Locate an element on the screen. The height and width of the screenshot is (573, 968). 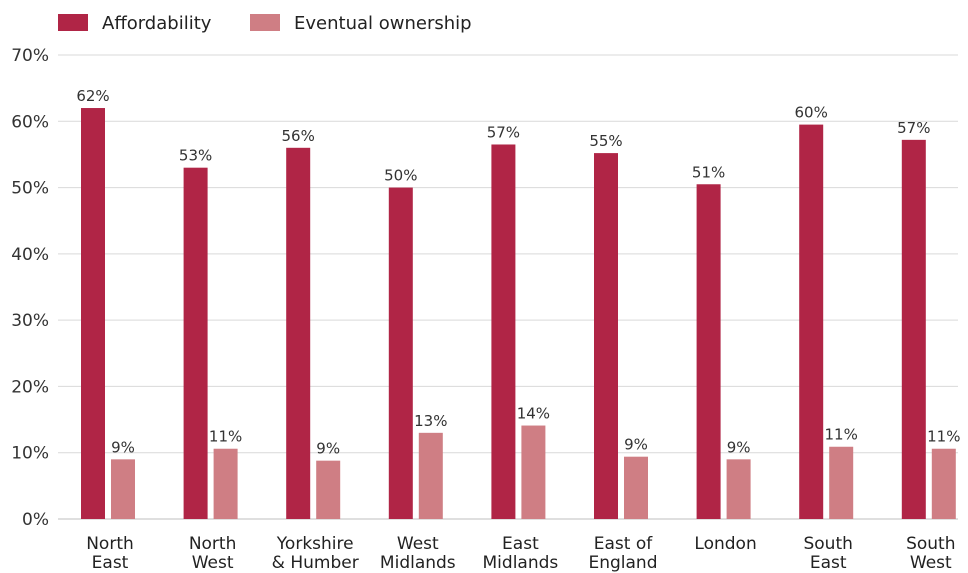
legend: Affordability Eventual ownership is located at coordinates (265, 23).